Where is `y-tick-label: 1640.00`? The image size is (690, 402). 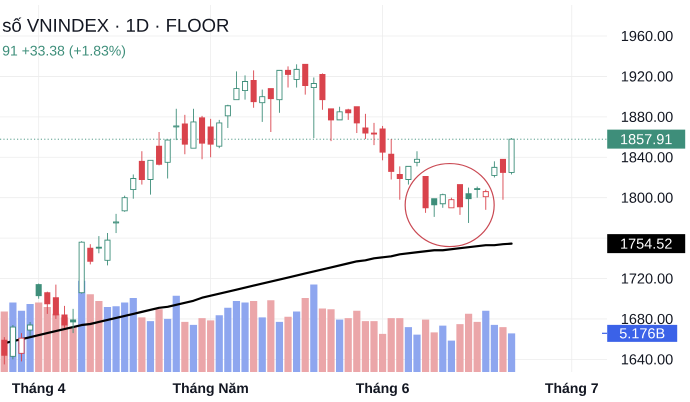 y-tick-label: 1640.00 is located at coordinates (647, 359).